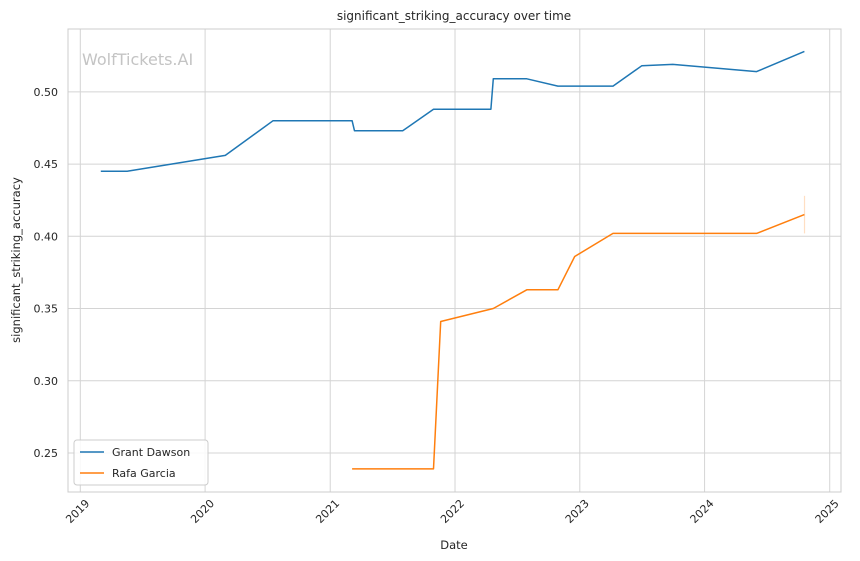  What do you see at coordinates (77, 511) in the screenshot?
I see `x-tick-label: 2019` at bounding box center [77, 511].